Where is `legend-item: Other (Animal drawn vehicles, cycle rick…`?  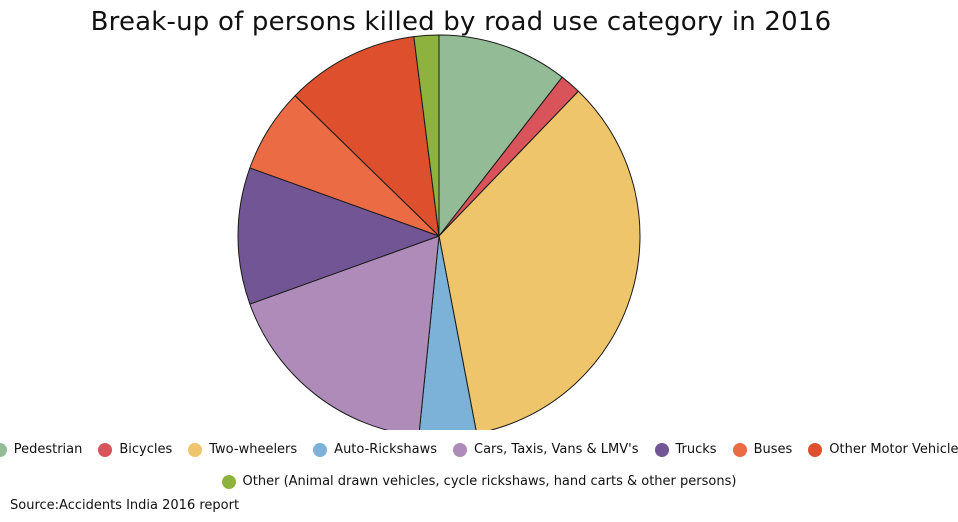 legend-item: Other (Animal drawn vehicles, cycle rick… is located at coordinates (479, 482).